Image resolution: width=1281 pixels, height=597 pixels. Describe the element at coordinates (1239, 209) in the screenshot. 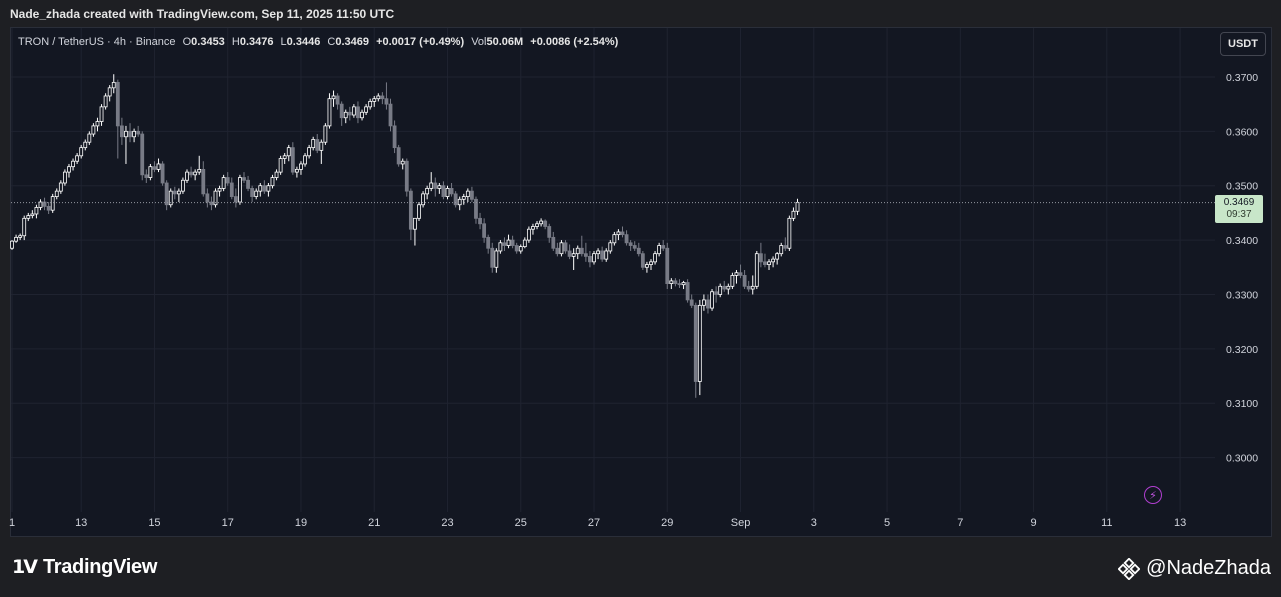

I see `last-price-tag: 0.3469 09:37` at that location.